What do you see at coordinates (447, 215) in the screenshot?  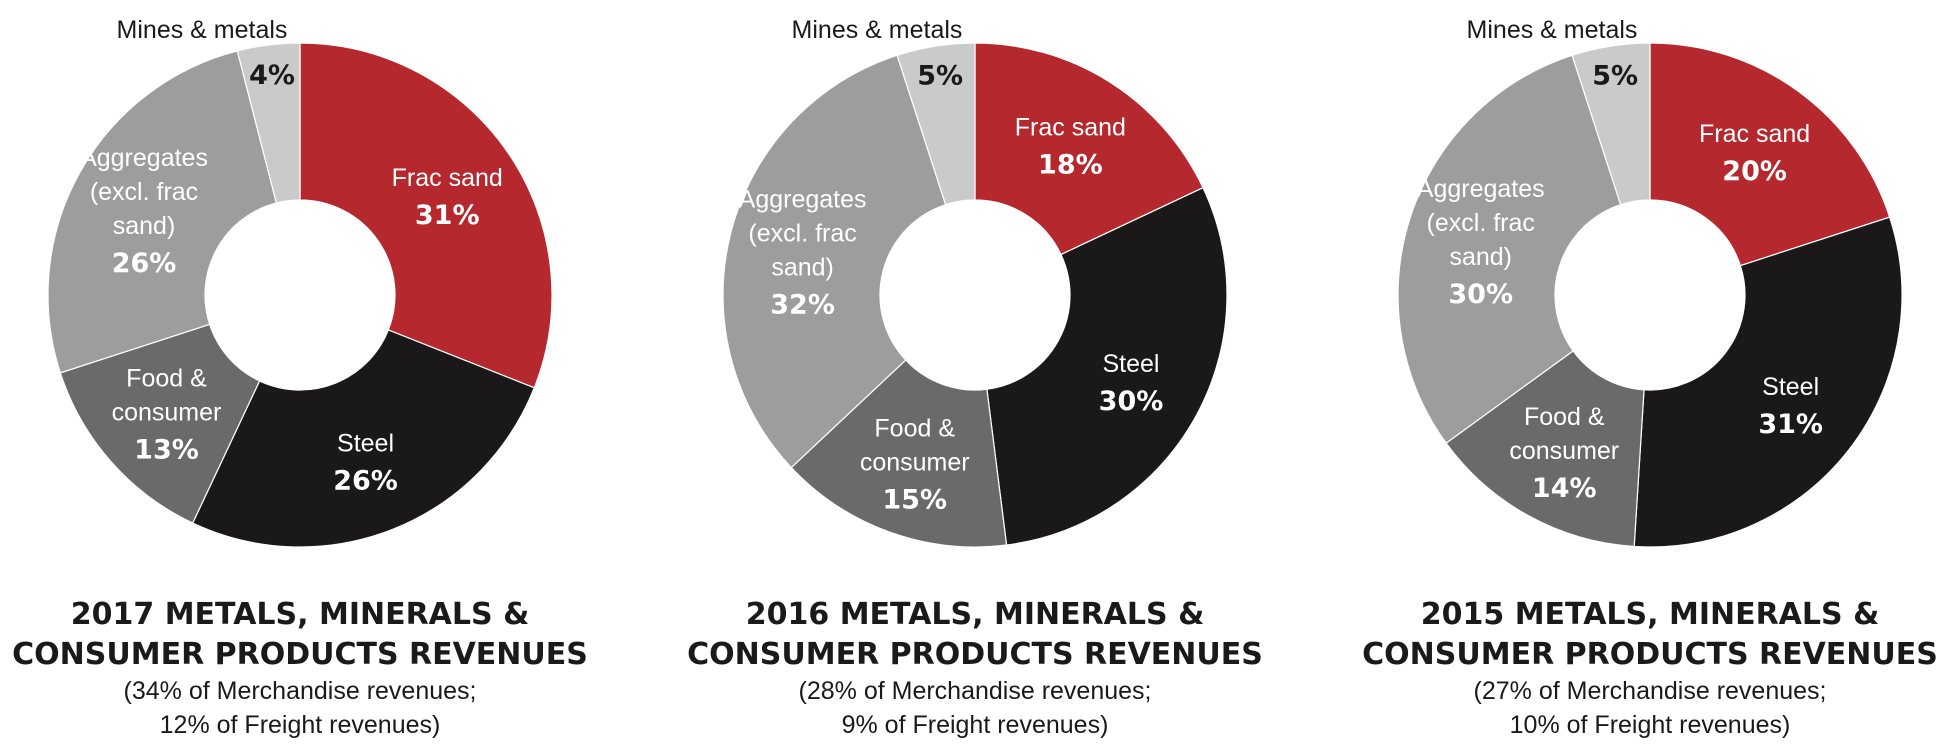 I see `slice-value-frac: 31%` at bounding box center [447, 215].